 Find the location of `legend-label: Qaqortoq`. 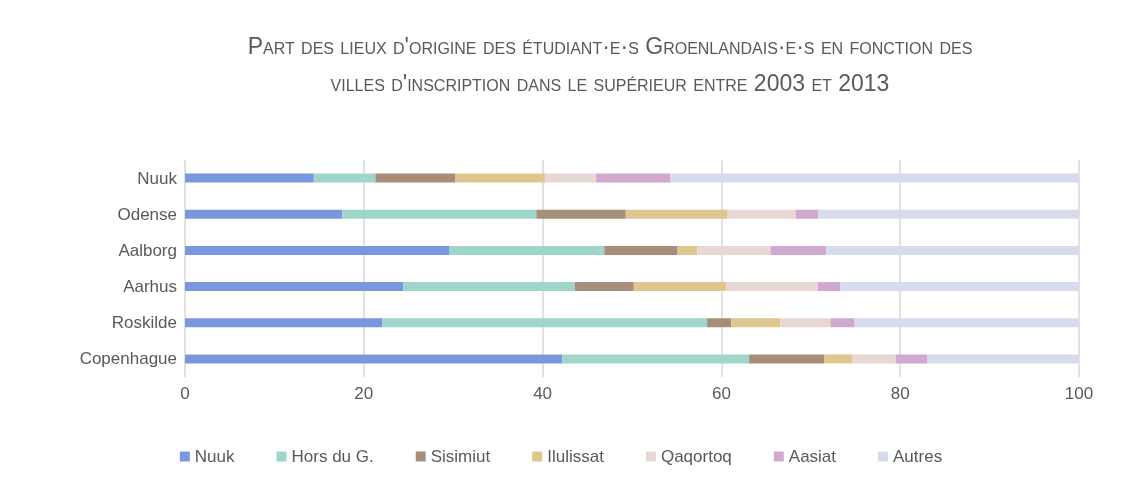

legend-label: Qaqortoq is located at coordinates (696, 456).